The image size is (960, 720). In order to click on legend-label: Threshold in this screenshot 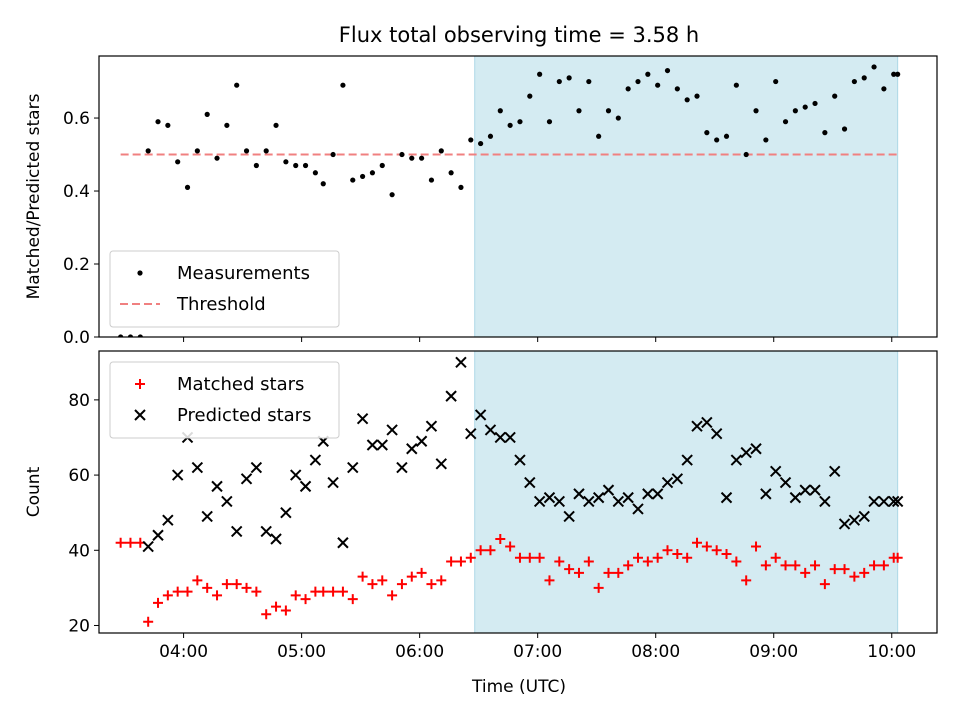, I will do `click(221, 304)`.